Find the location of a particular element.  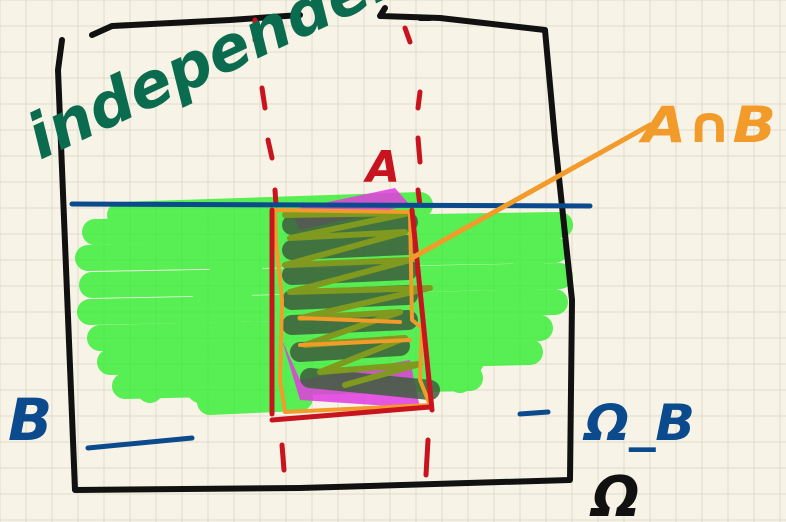

omega-label: Ω is located at coordinates (614, 493).